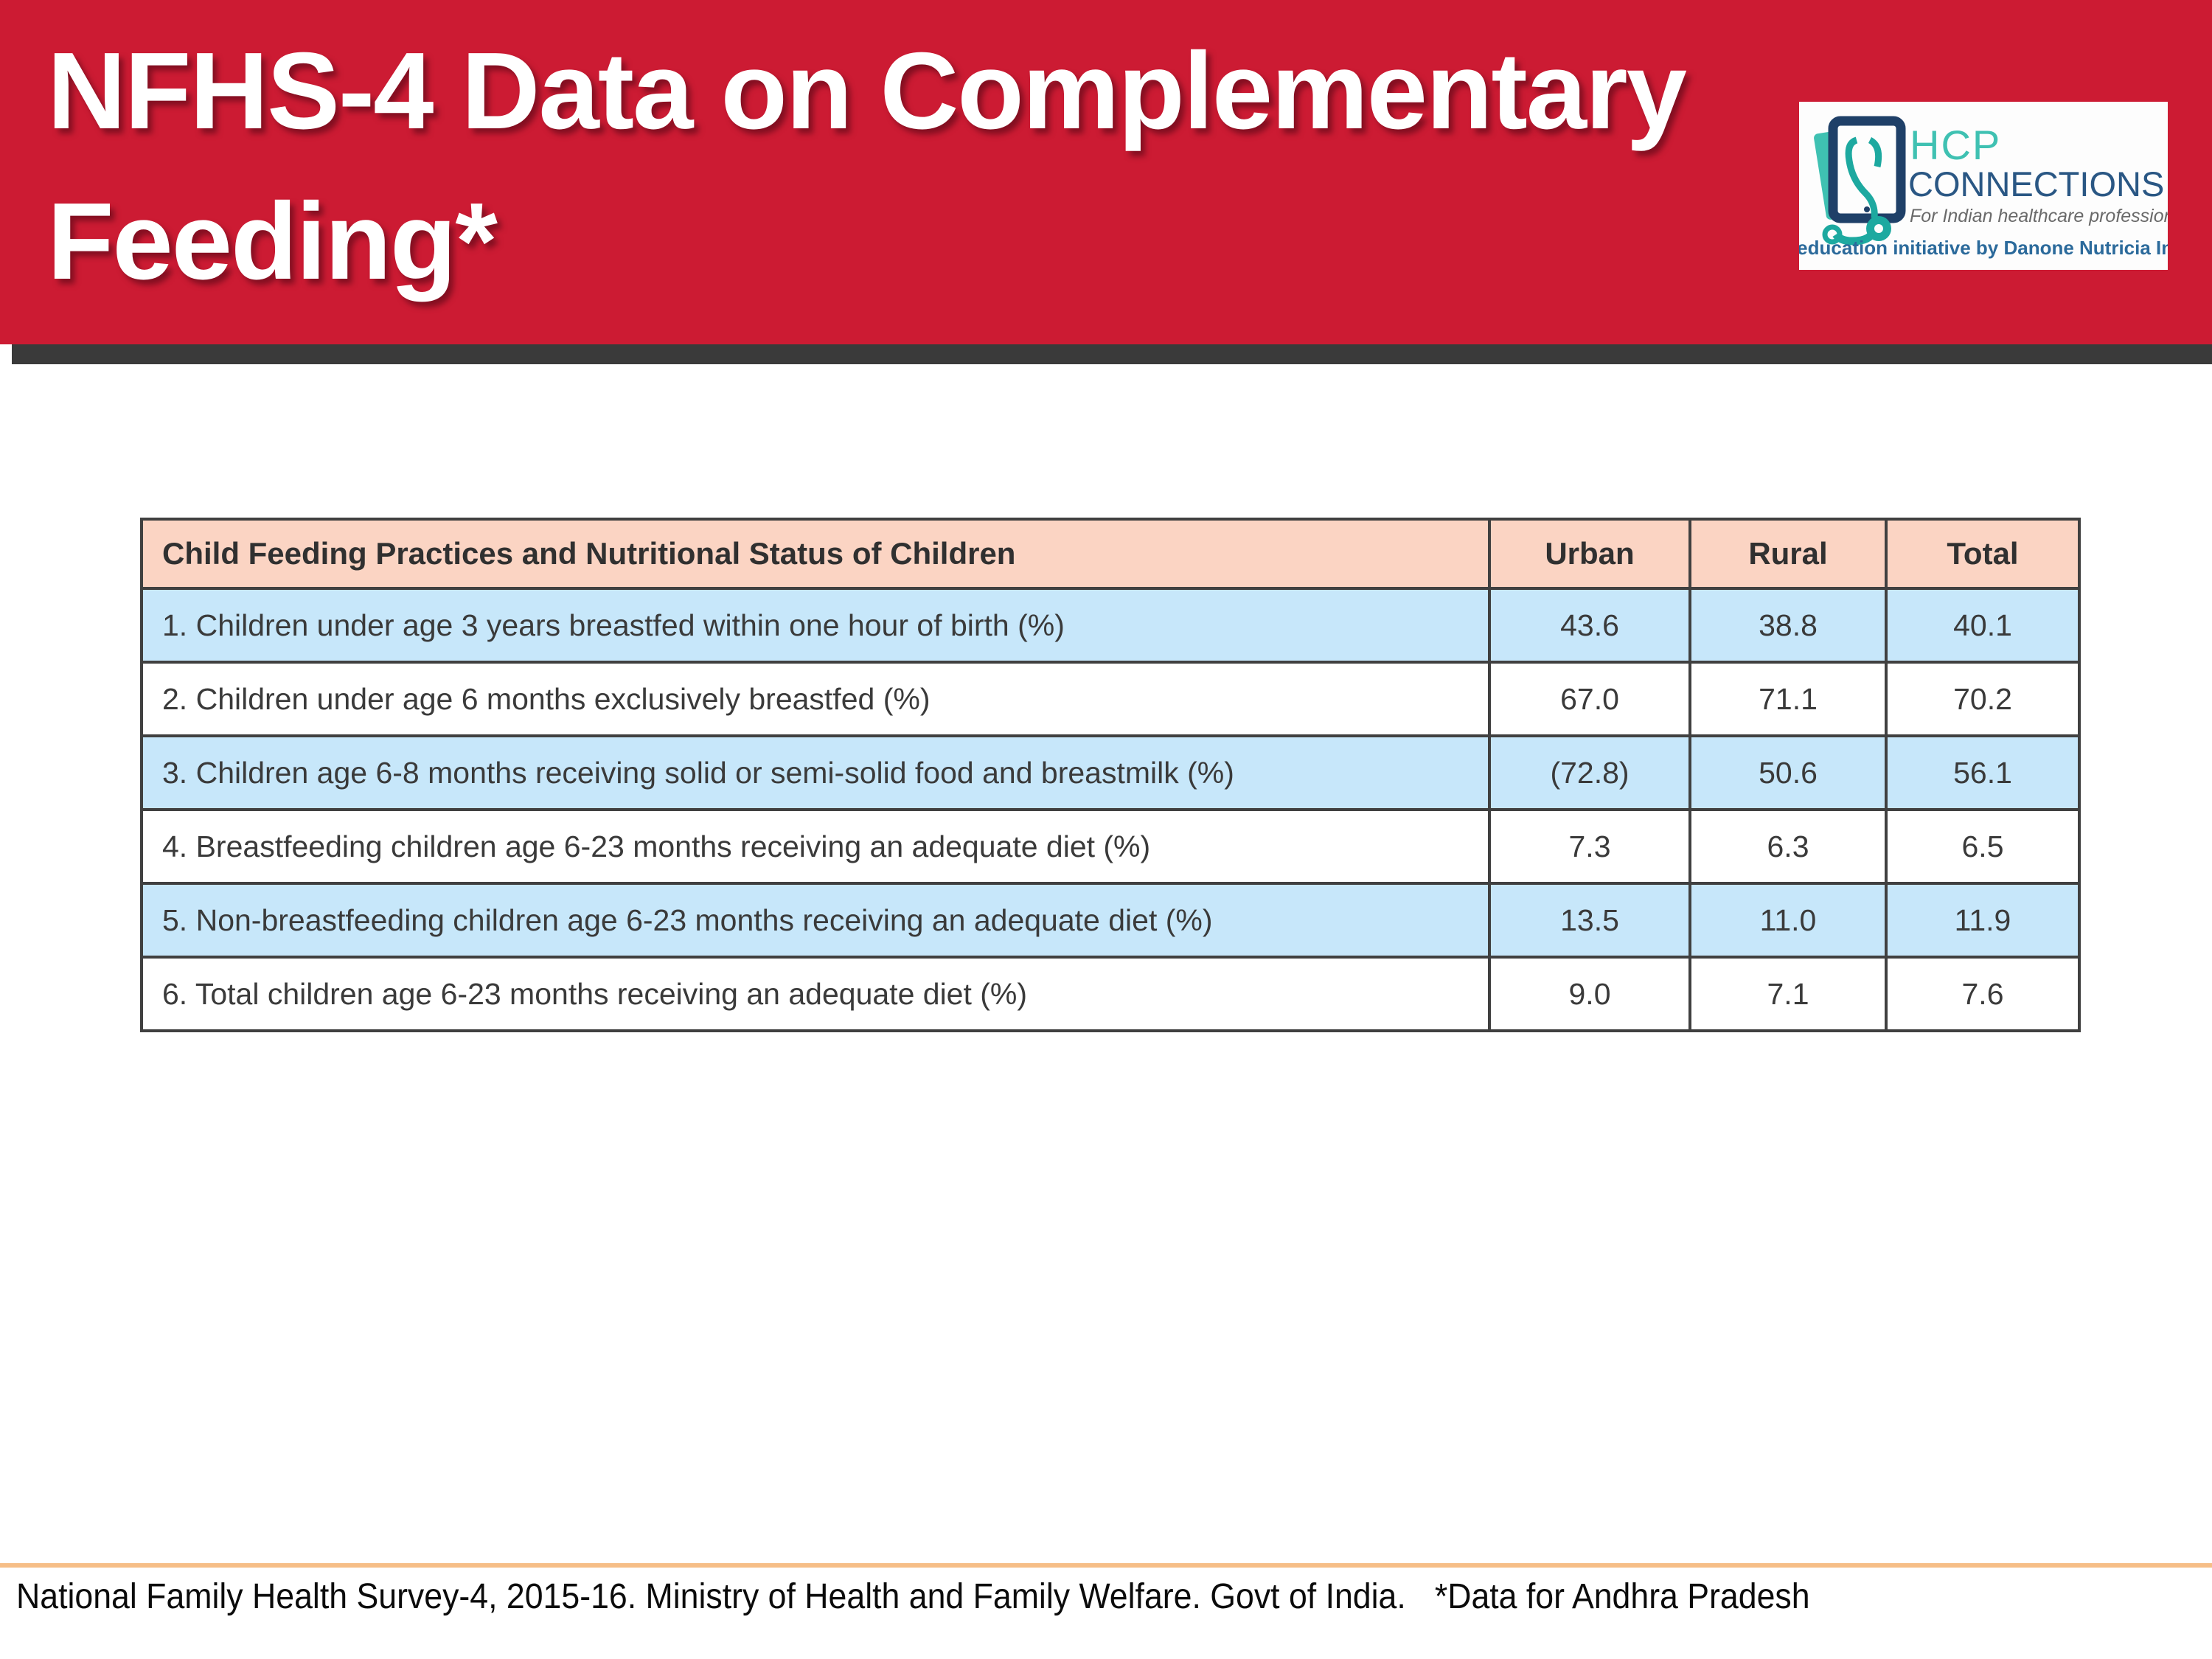 This screenshot has width=2212, height=1659. Describe the element at coordinates (1832, 234) in the screenshot. I see `stethoscope-earpiece` at that location.